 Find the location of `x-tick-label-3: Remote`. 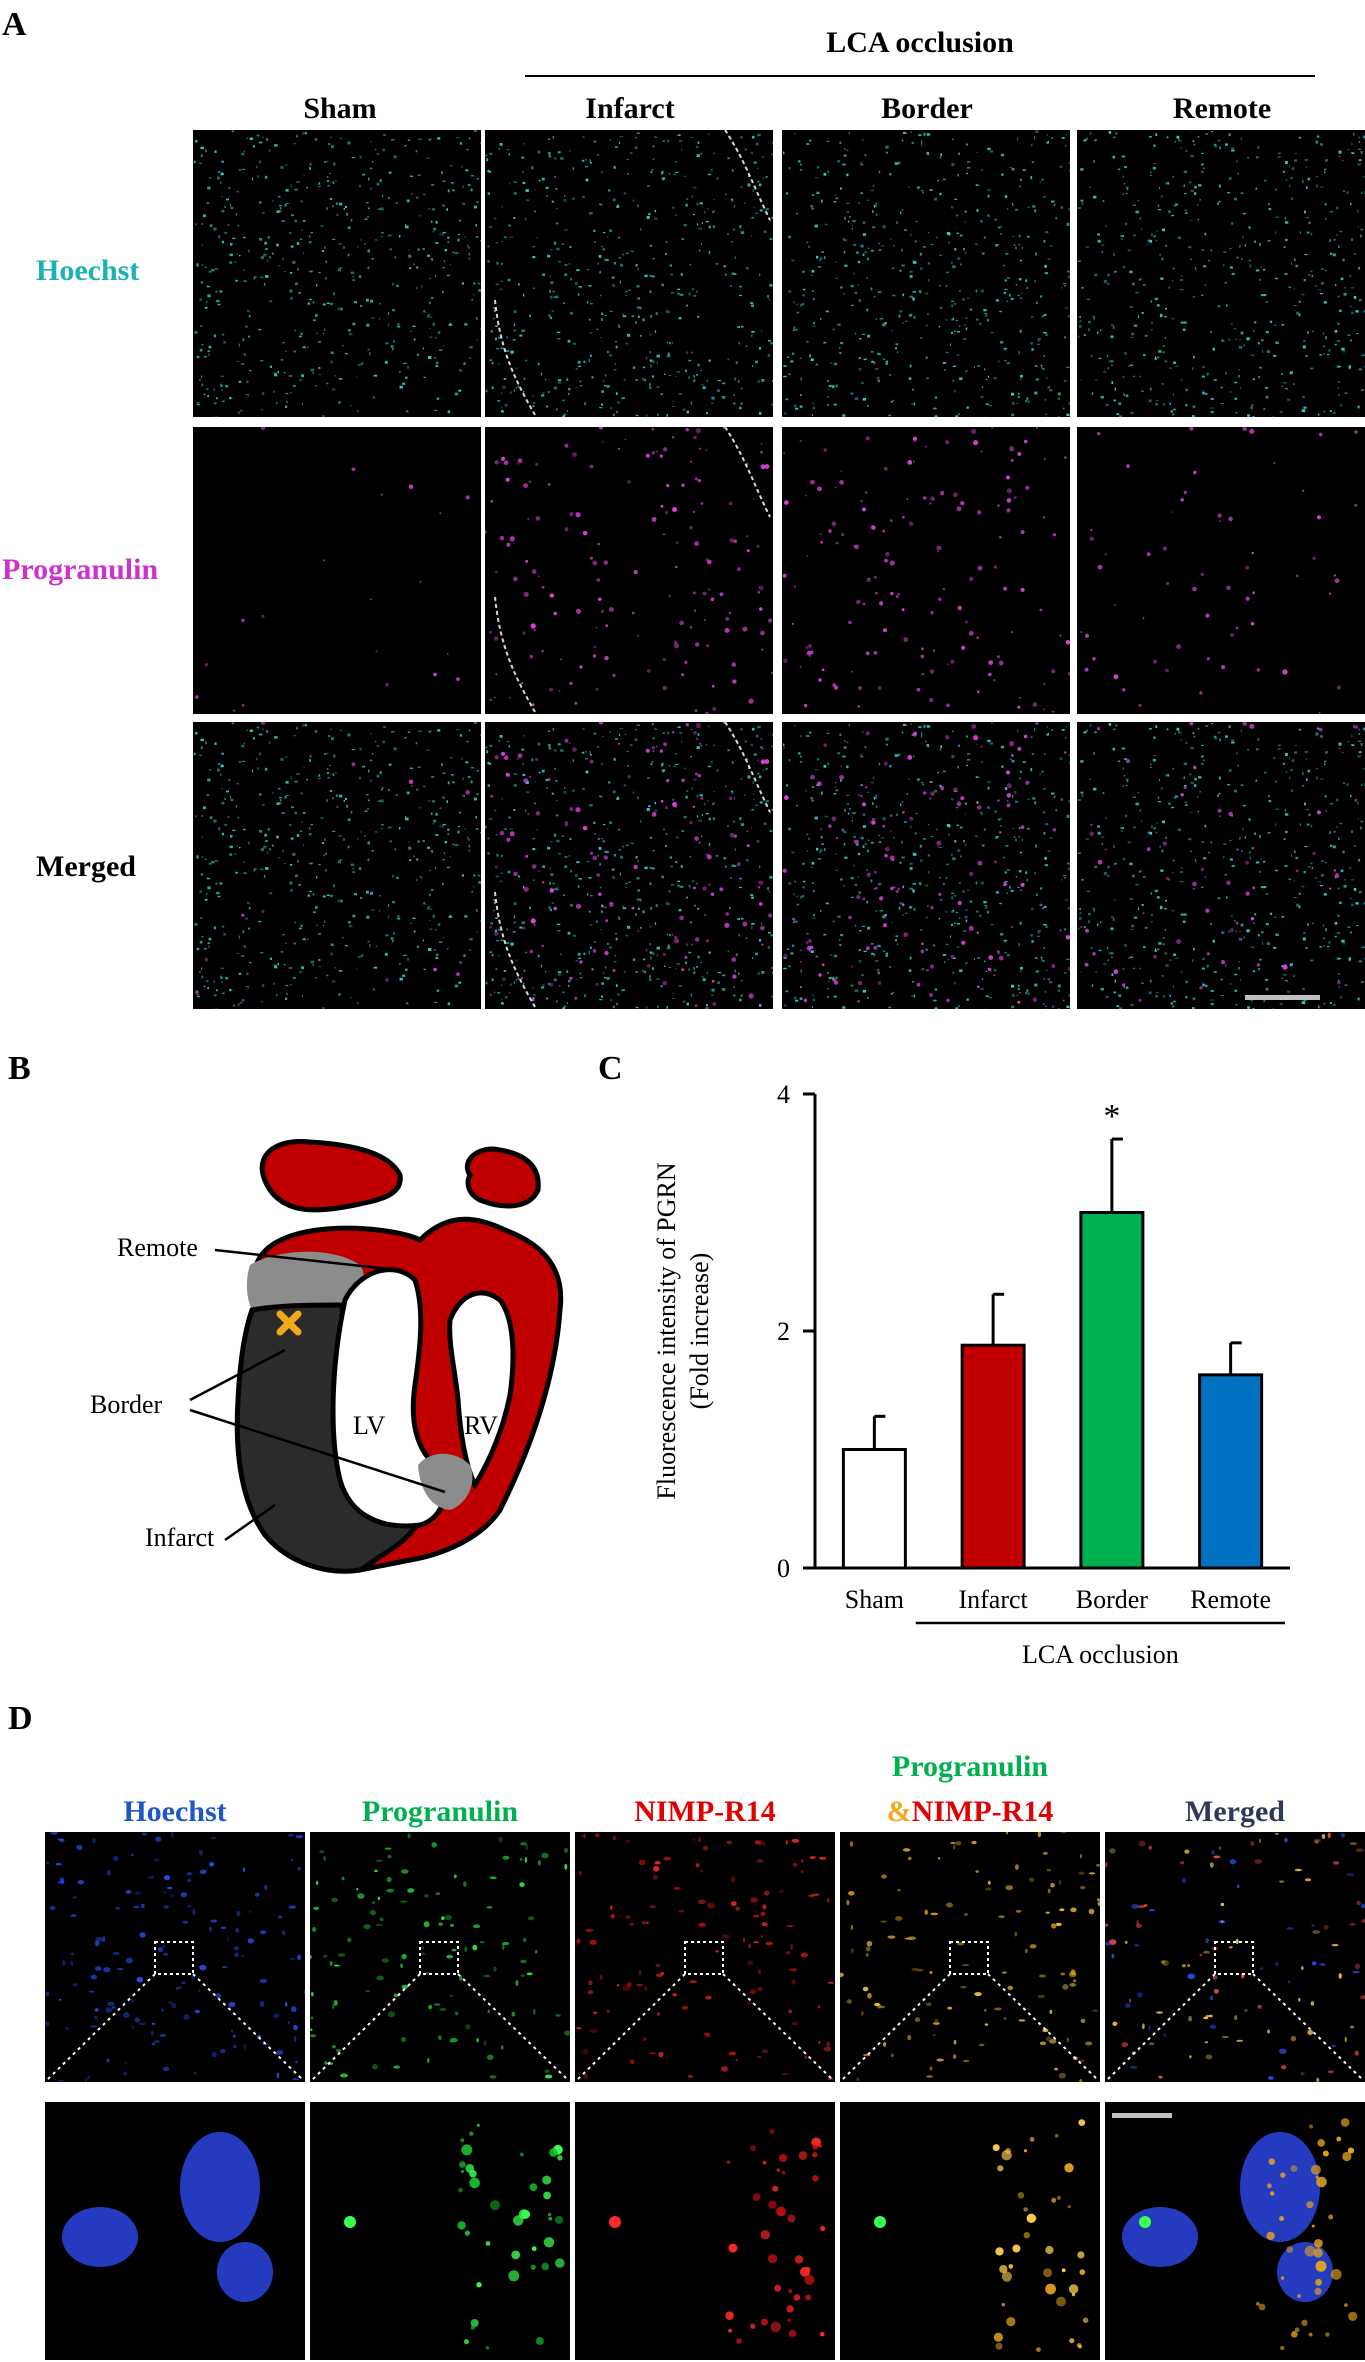

x-tick-label-3: Remote is located at coordinates (1230, 1599).